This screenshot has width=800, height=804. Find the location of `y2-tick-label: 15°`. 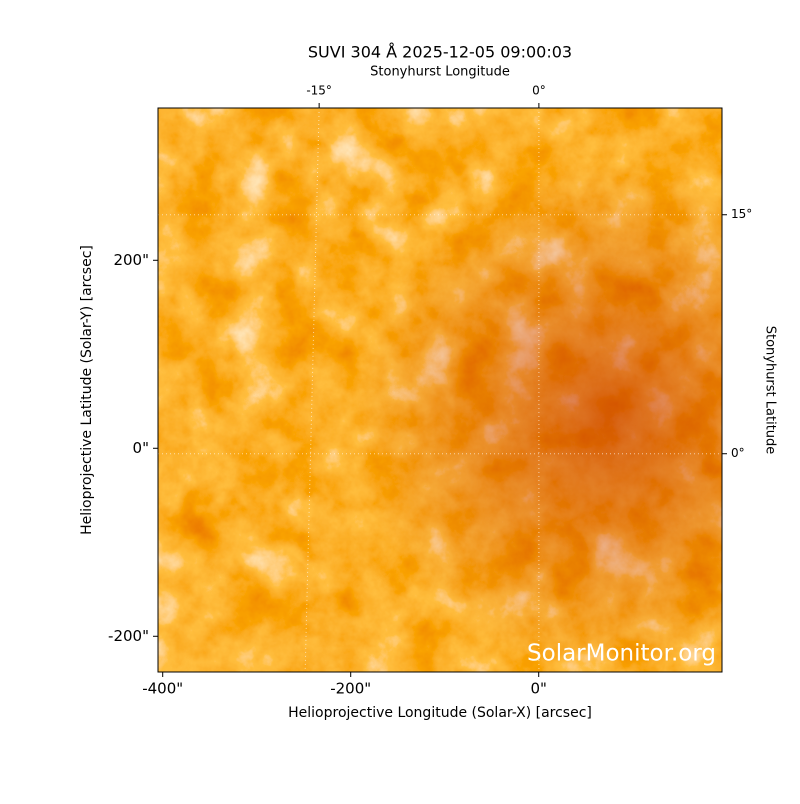

y2-tick-label: 15° is located at coordinates (741, 214).